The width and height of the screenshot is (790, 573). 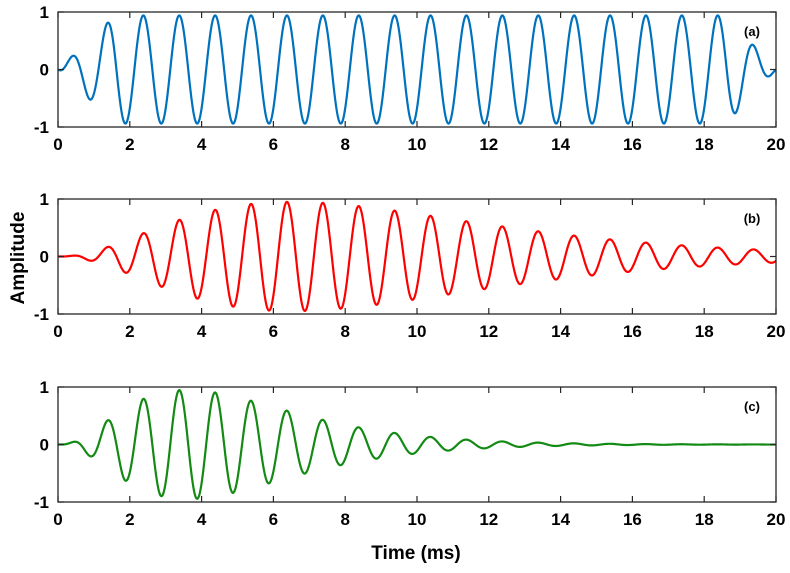 What do you see at coordinates (344, 331) in the screenshot?
I see `x-tick-label-2-4: 8` at bounding box center [344, 331].